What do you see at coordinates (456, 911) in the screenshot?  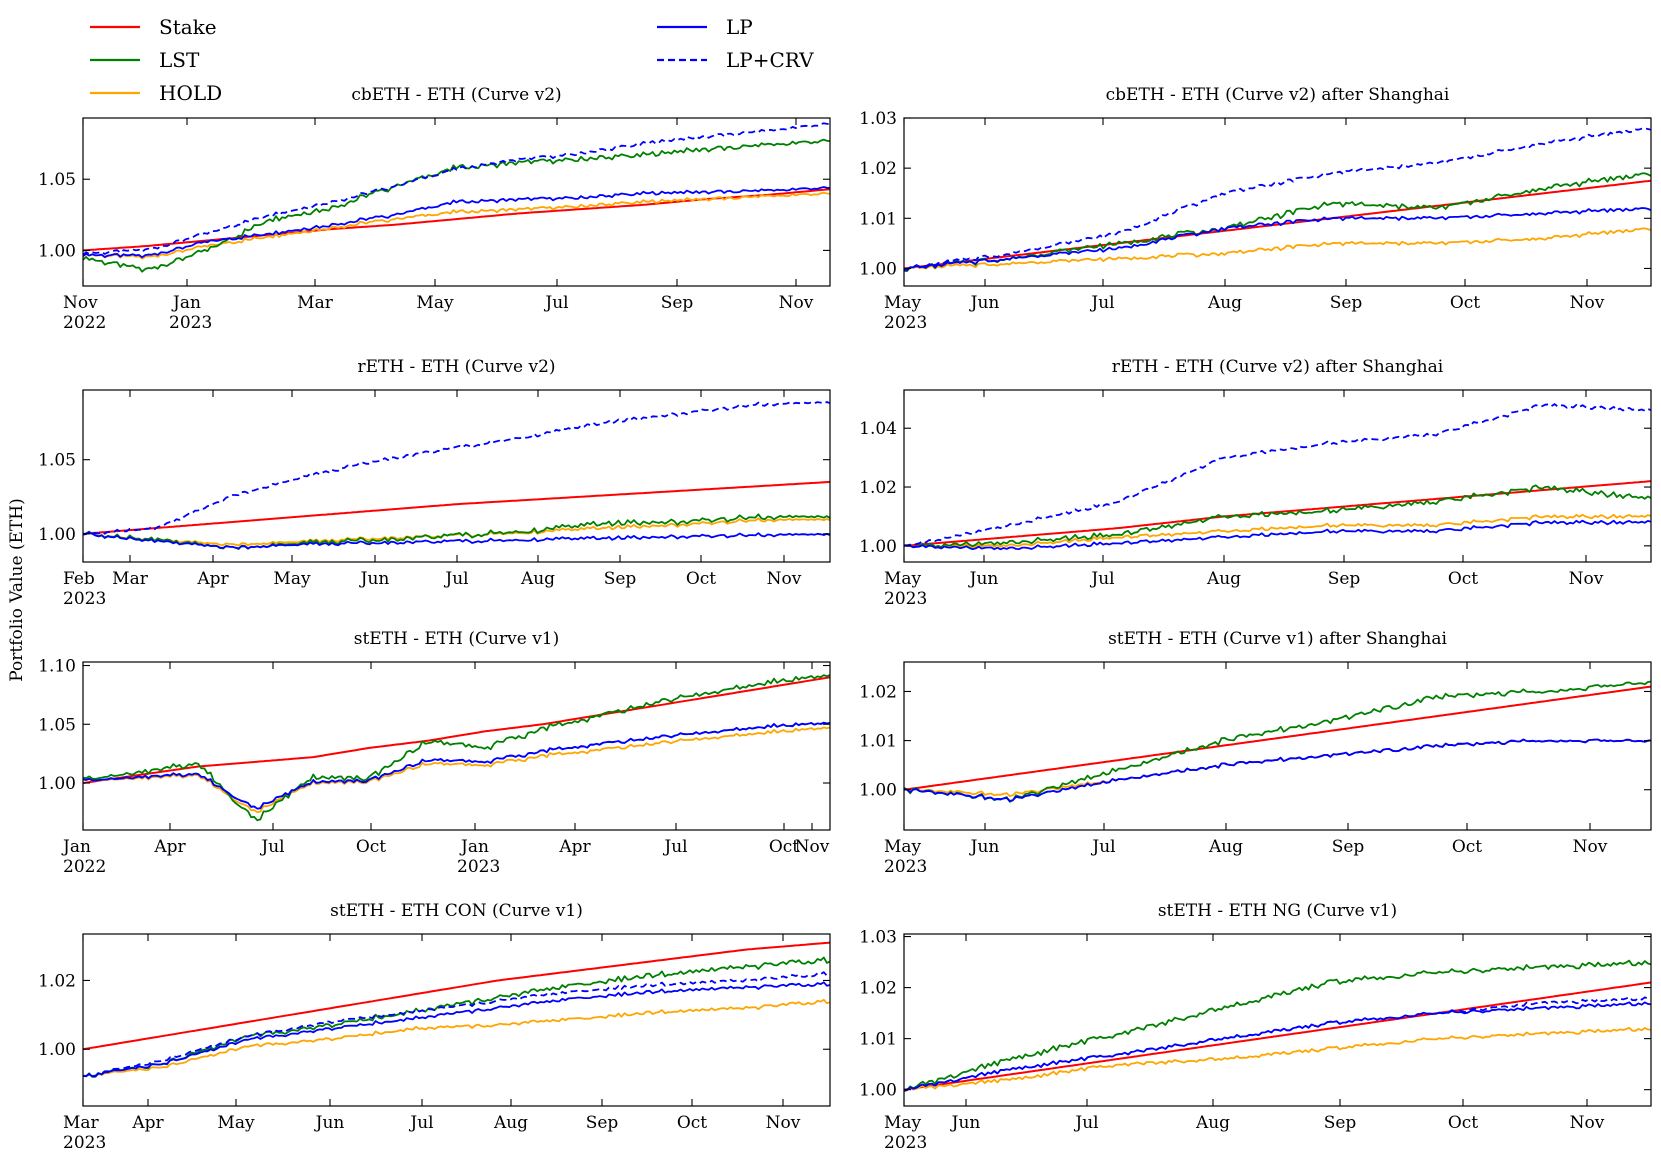 I see `chart-title: stETH - ETH CON (Curve v1)` at bounding box center [456, 911].